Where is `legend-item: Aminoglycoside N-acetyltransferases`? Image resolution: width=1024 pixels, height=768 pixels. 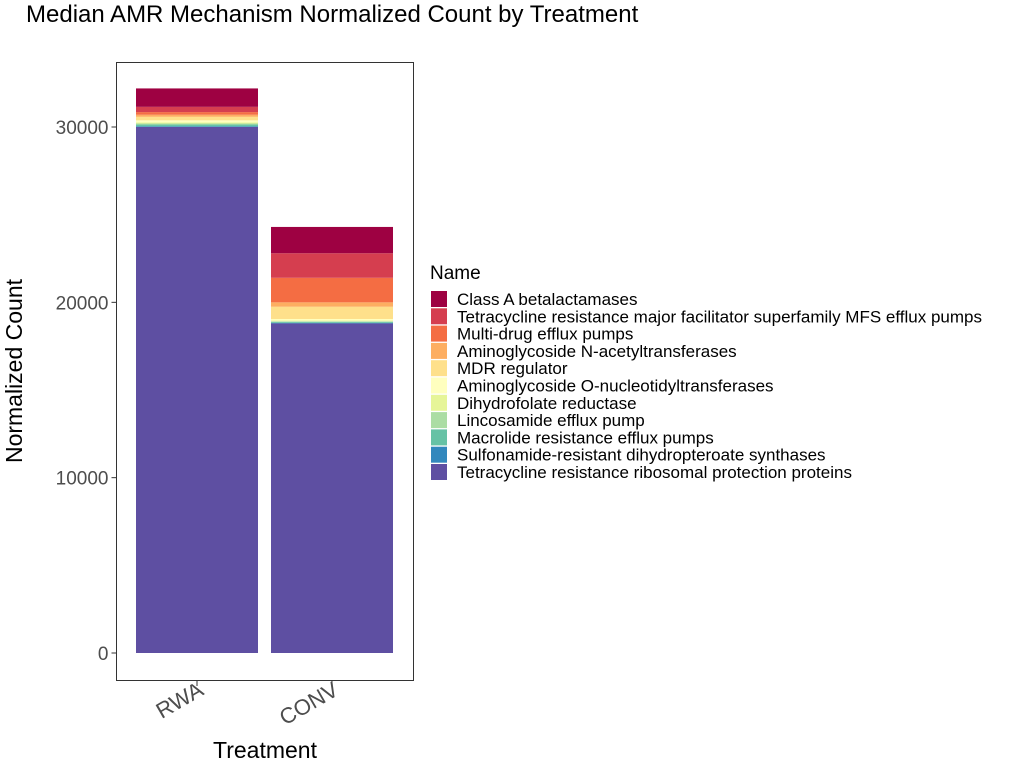
legend-item: Aminoglycoside N-acetyltransferases is located at coordinates (584, 351).